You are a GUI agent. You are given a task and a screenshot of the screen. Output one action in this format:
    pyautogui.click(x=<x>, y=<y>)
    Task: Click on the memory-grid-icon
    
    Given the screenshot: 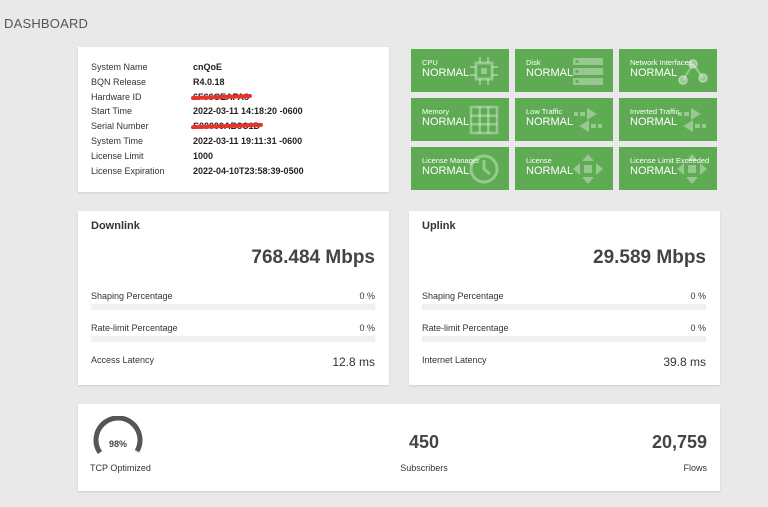 What is the action you would take?
    pyautogui.click(x=484, y=120)
    